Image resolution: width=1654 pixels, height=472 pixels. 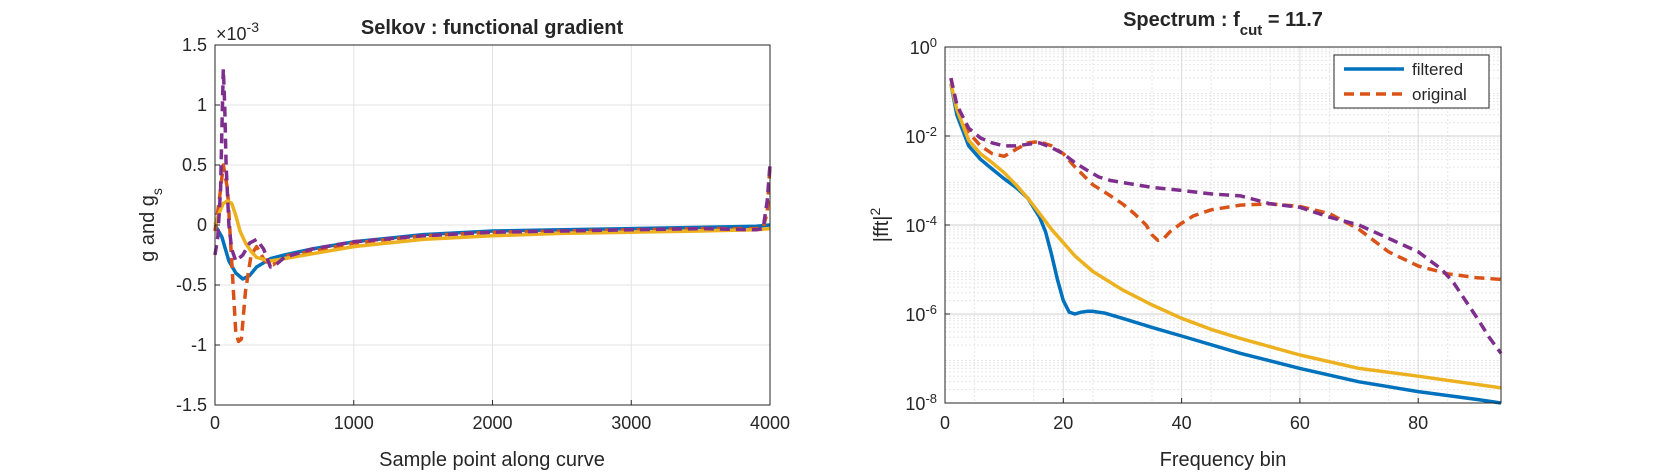 What do you see at coordinates (157, 191) in the screenshot?
I see `left-y-axis-label-subscript: s` at bounding box center [157, 191].